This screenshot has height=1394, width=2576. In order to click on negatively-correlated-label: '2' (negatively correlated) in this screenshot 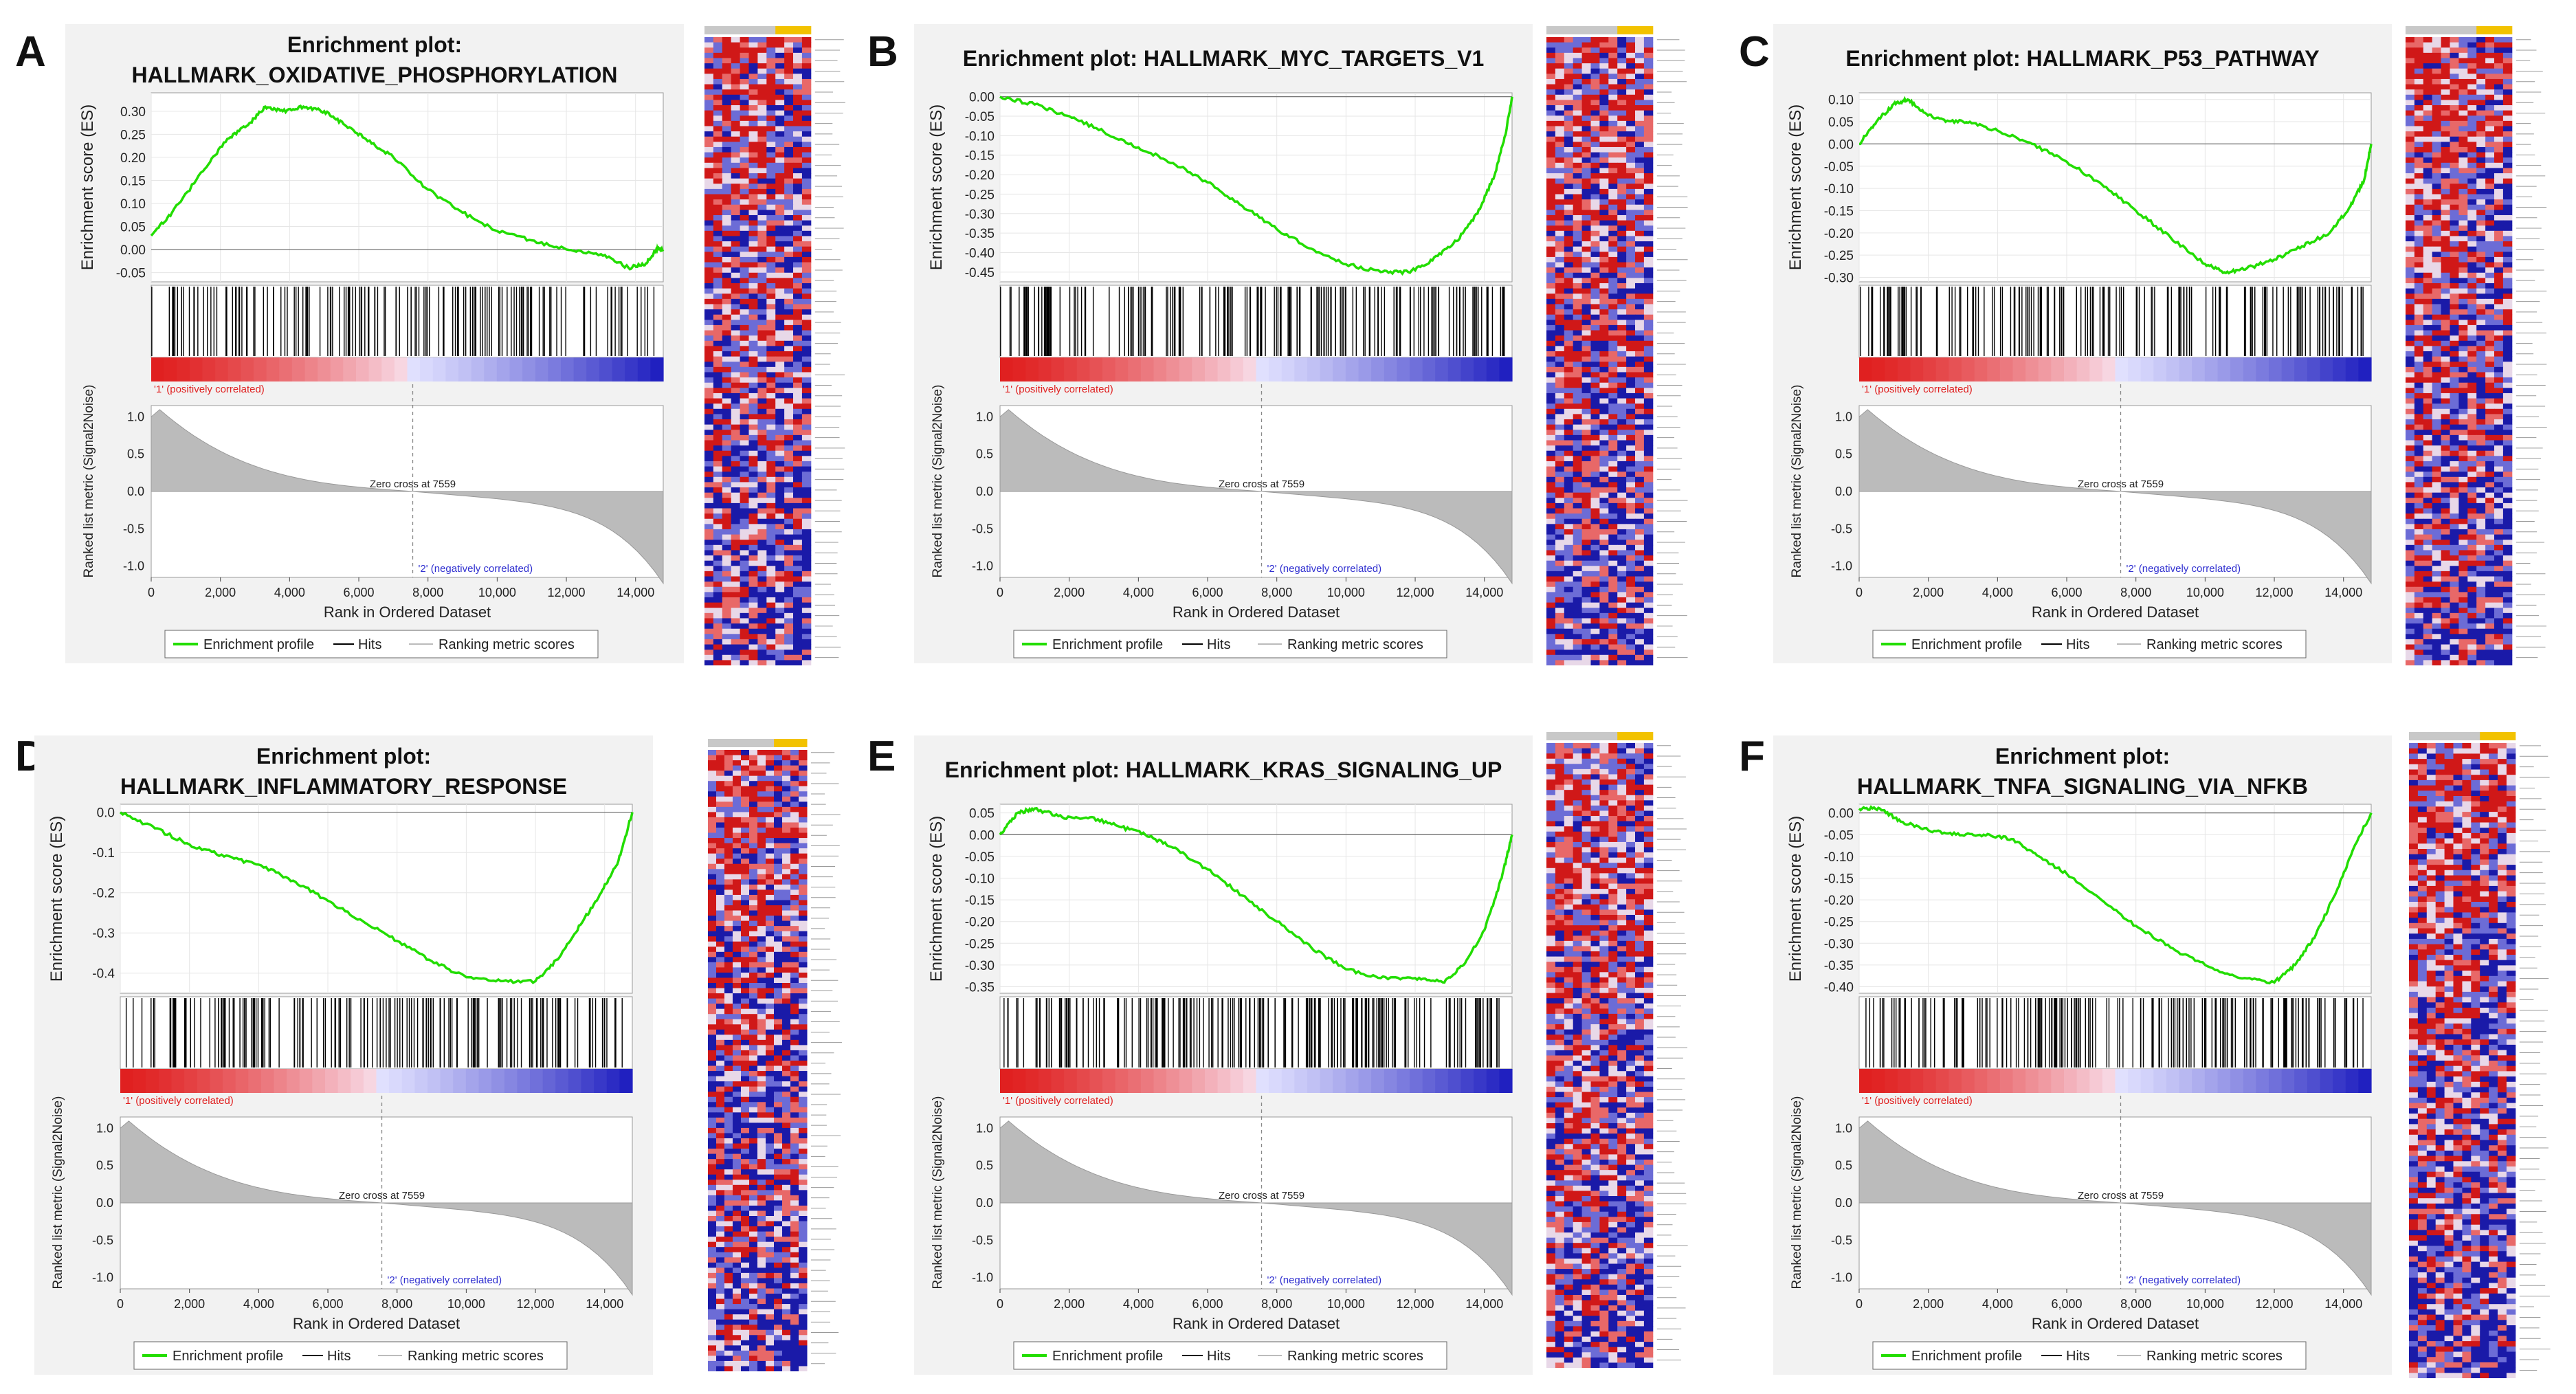, I will do `click(1324, 569)`.